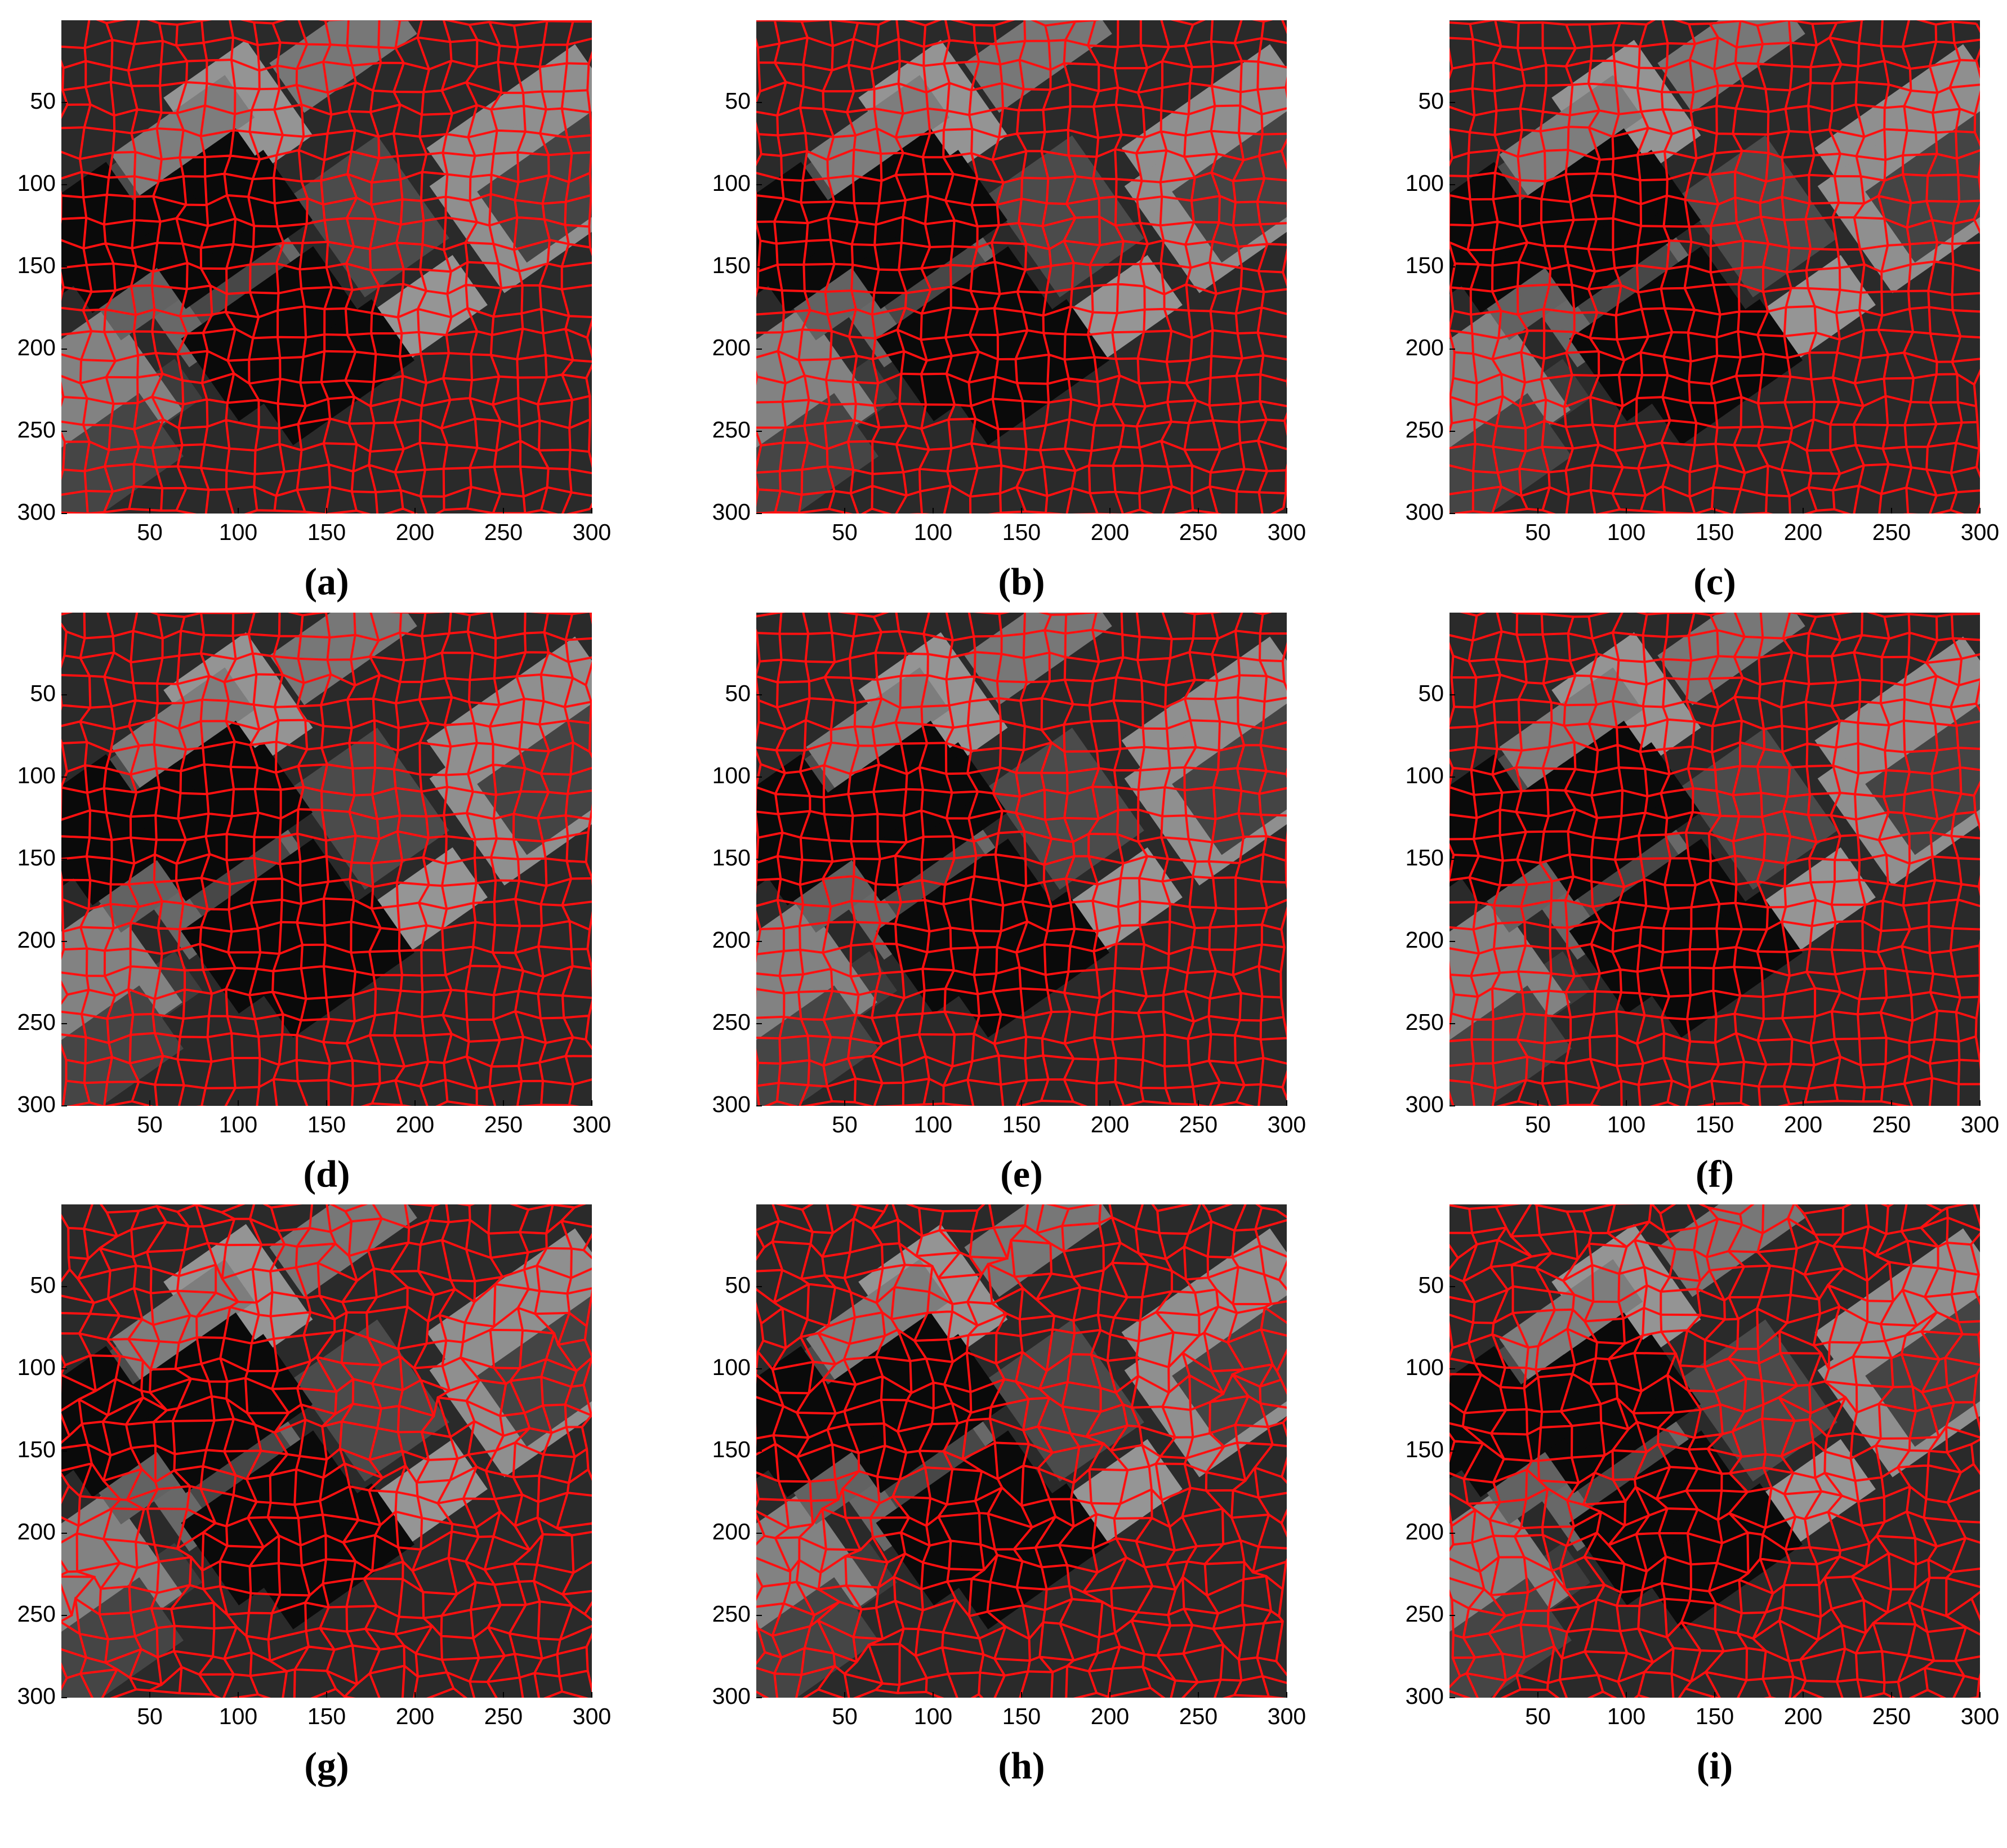 Image resolution: width=2007 pixels, height=1848 pixels. Describe the element at coordinates (314, 312) in the screenshot. I see `panel: 50 100 150 200 250 300 50 100 150 200 250 300 (a)` at that location.